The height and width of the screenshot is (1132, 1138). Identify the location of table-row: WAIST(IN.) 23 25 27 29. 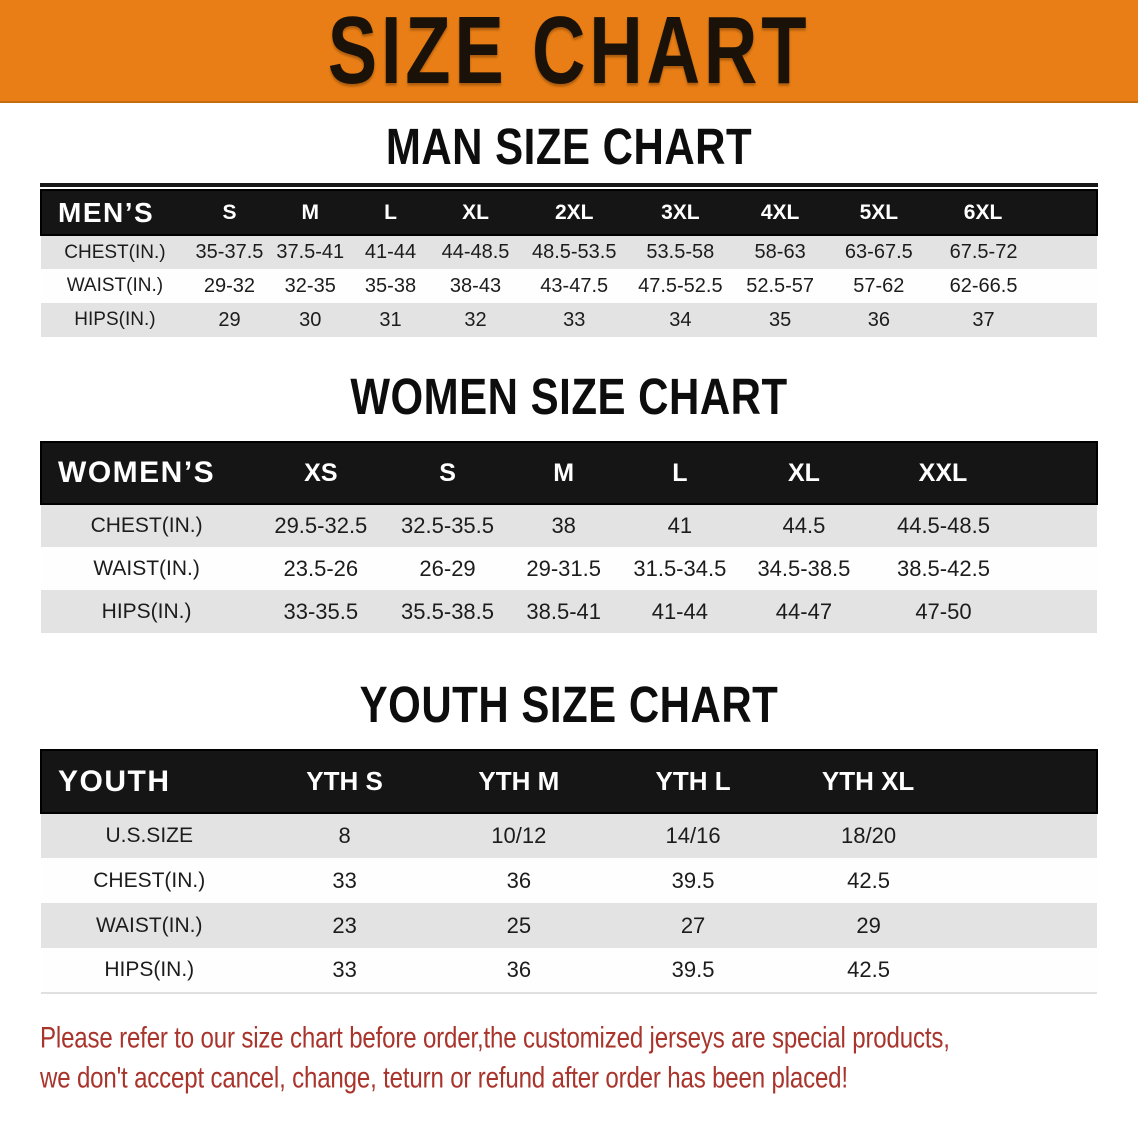
(569, 925).